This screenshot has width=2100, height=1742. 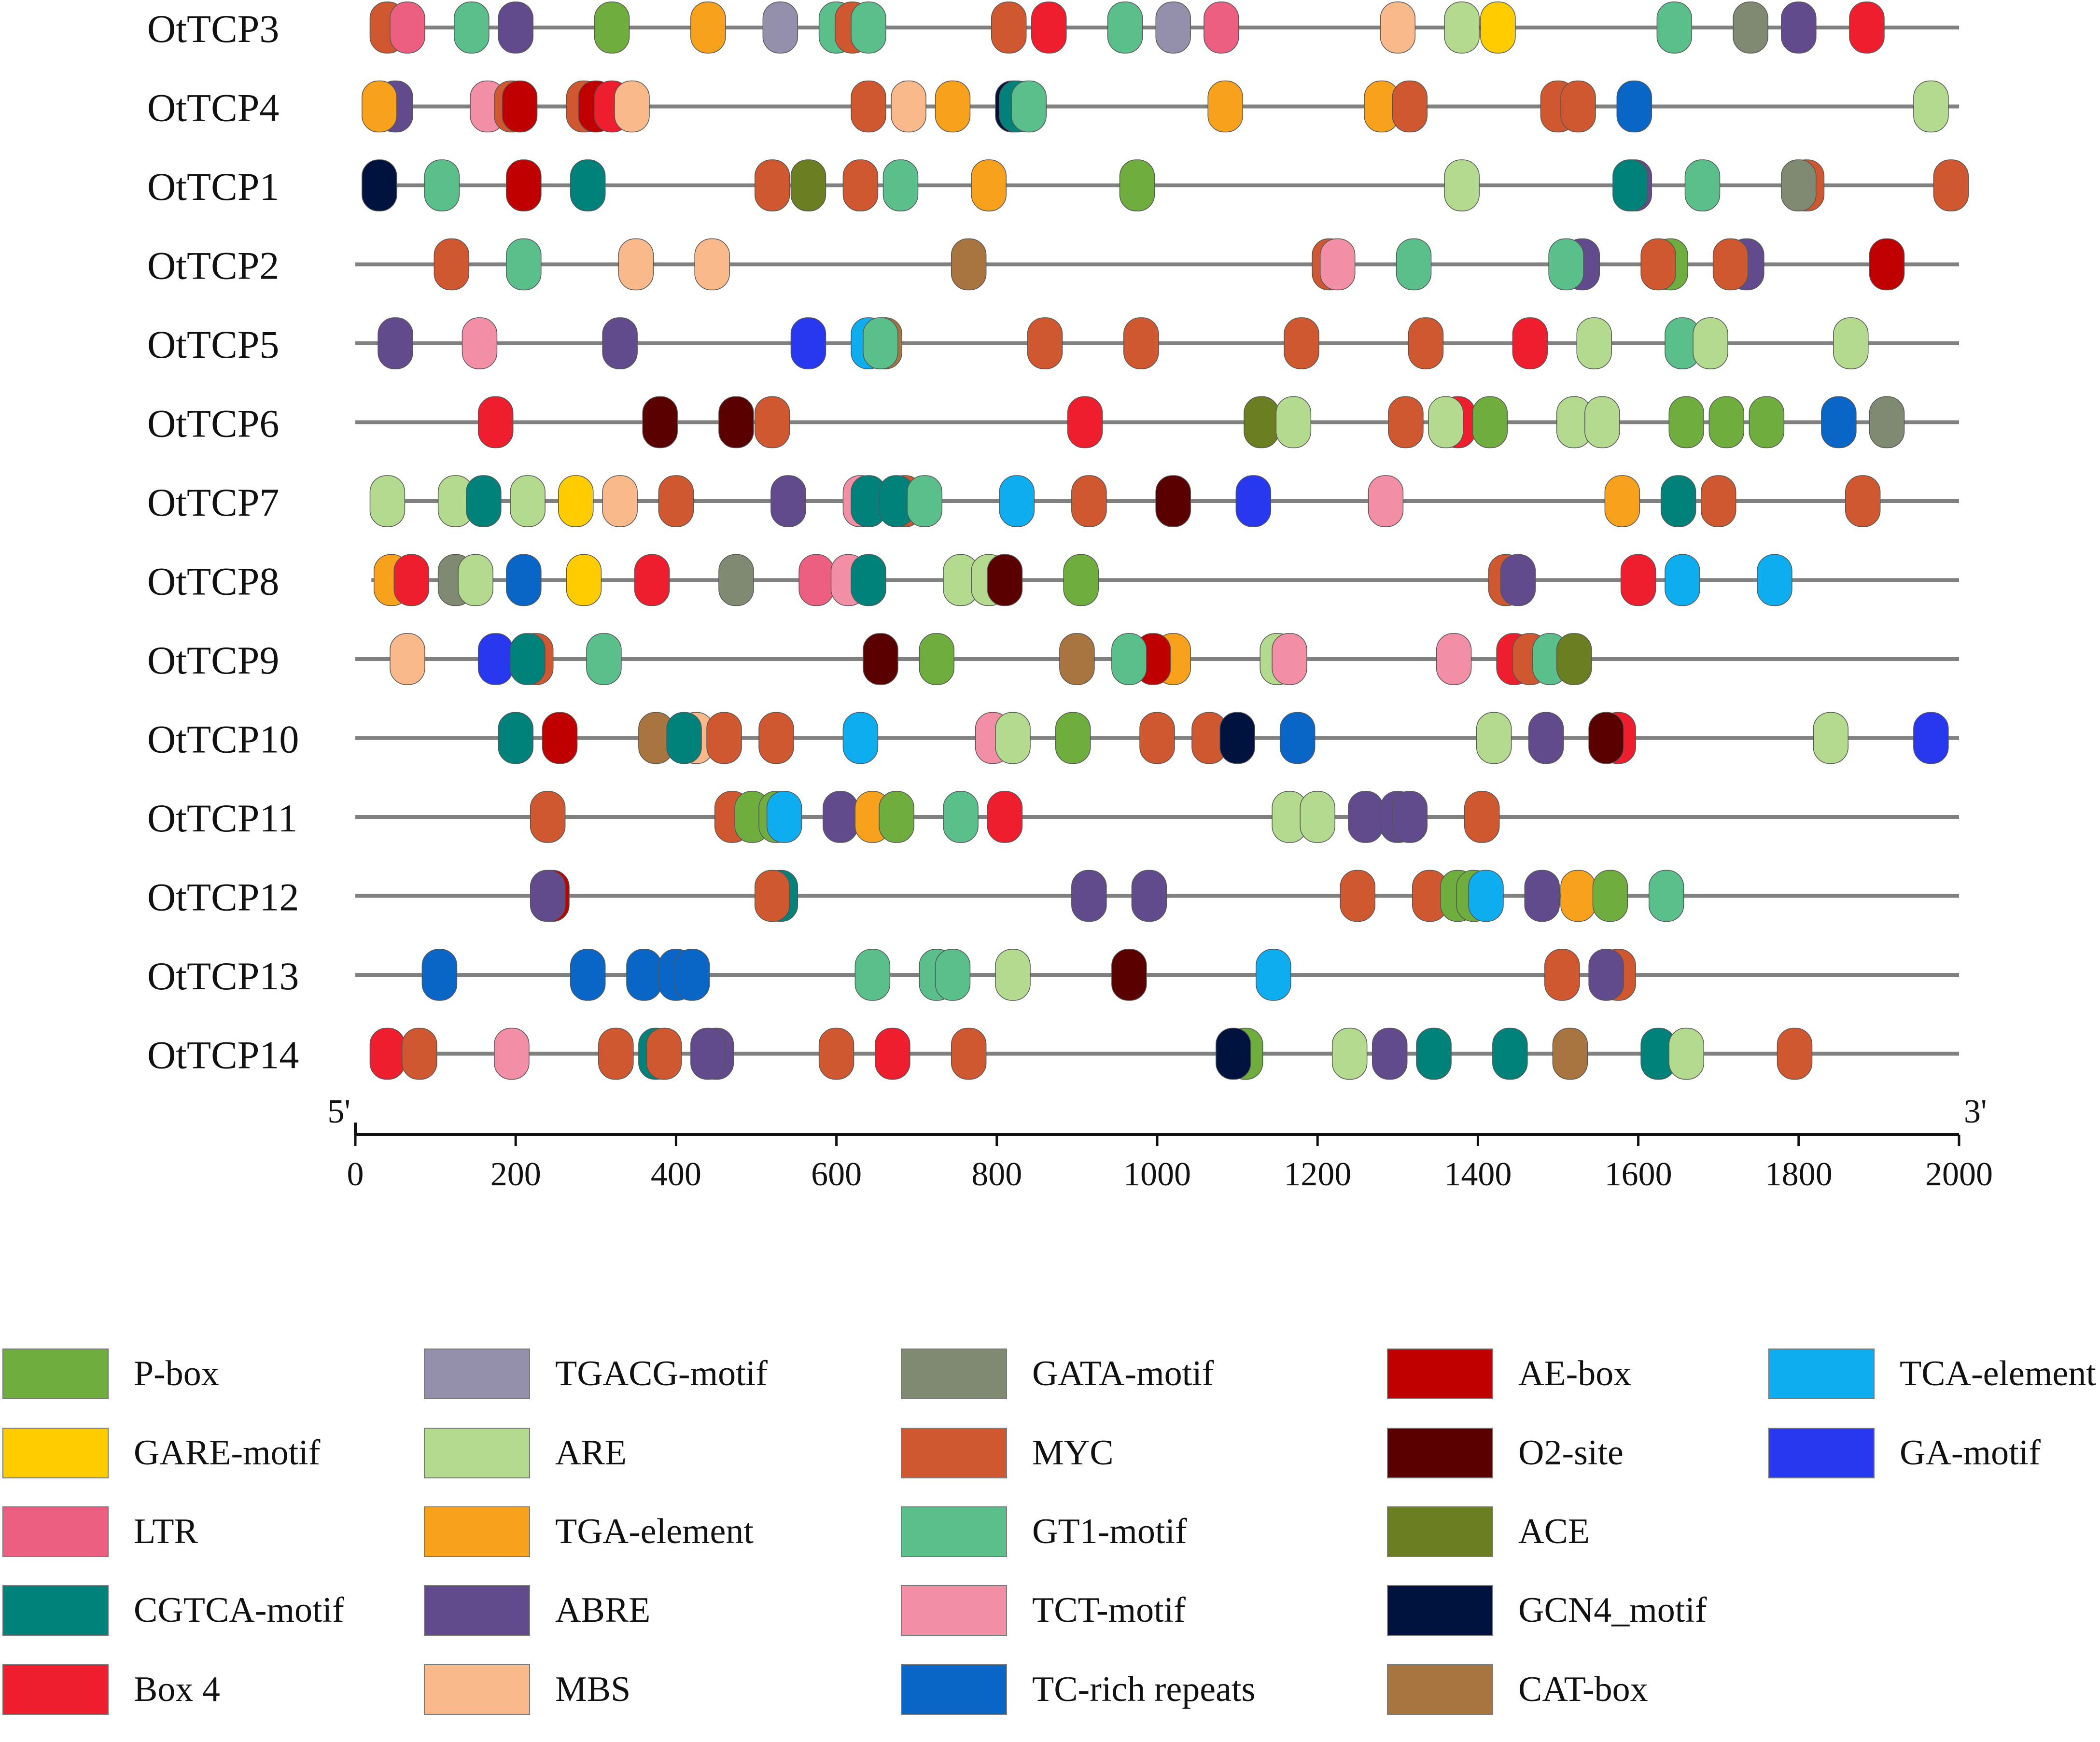 What do you see at coordinates (1044, 1610) in the screenshot?
I see `legend-item: TCT-motif` at bounding box center [1044, 1610].